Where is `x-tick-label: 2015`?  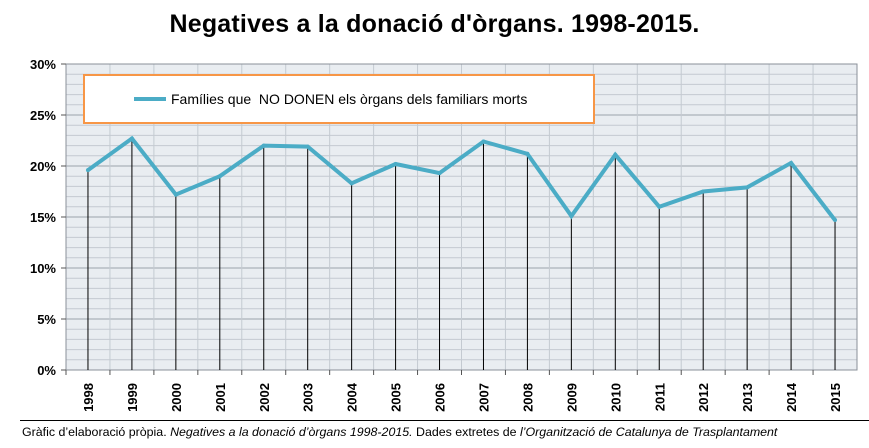
x-tick-label: 2015 is located at coordinates (835, 397).